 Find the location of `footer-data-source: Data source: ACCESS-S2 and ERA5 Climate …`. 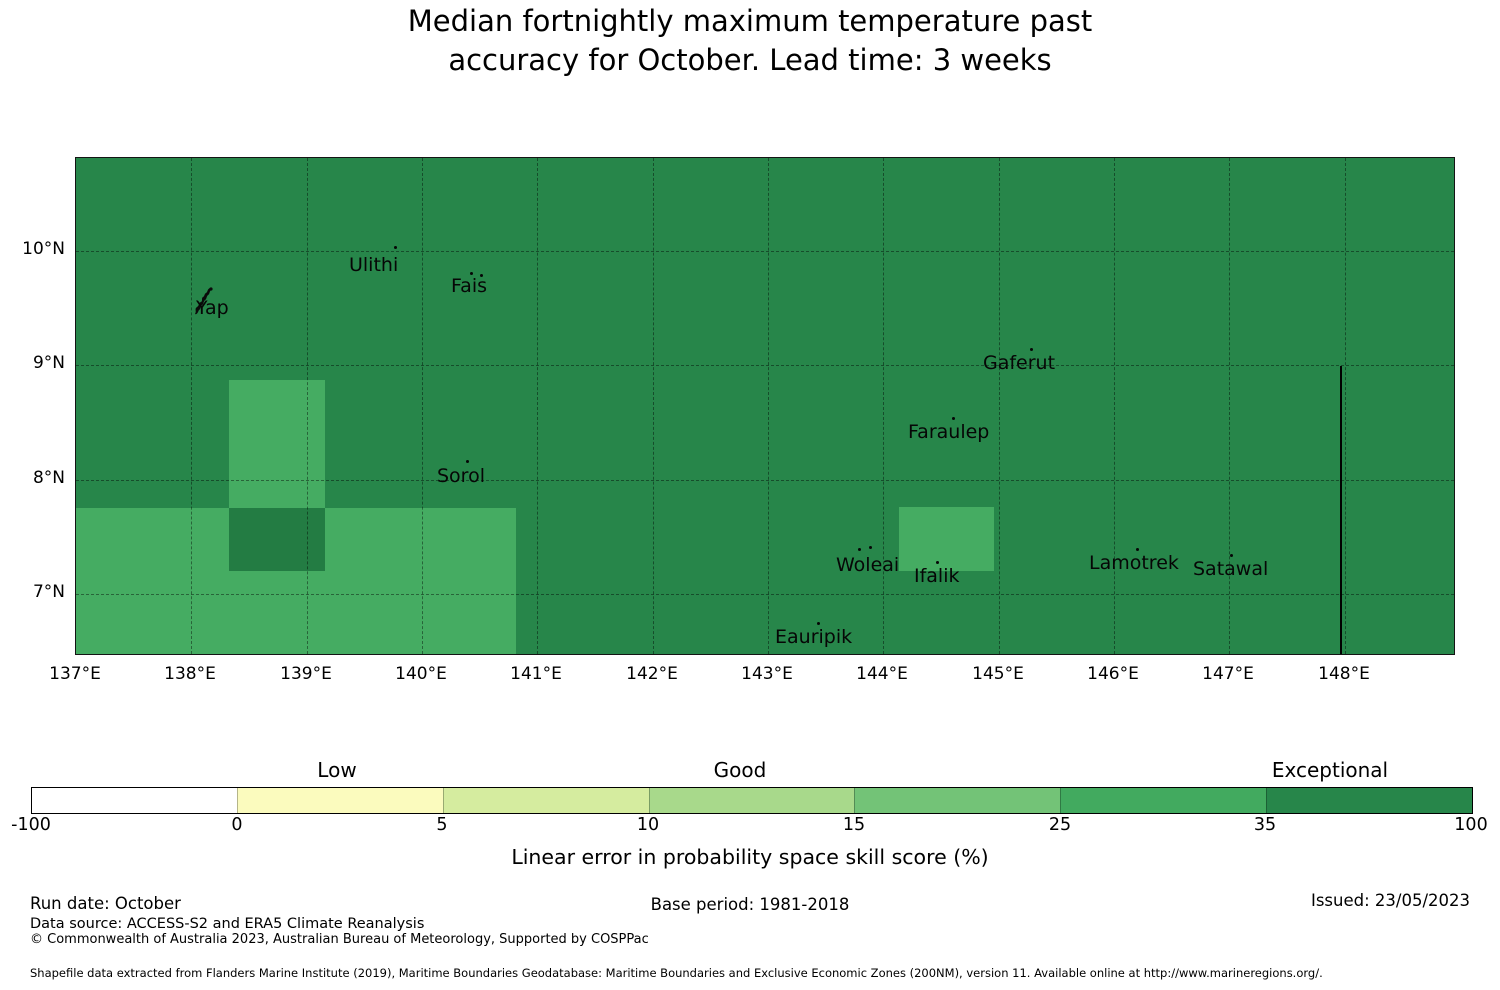

footer-data-source: Data source: ACCESS-S2 and ERA5 Climate … is located at coordinates (227, 924).